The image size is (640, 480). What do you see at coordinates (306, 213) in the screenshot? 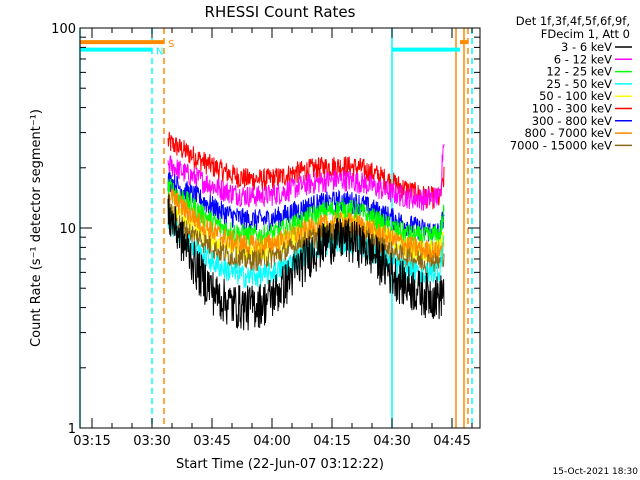
I see `series-3-line` at bounding box center [306, 213].